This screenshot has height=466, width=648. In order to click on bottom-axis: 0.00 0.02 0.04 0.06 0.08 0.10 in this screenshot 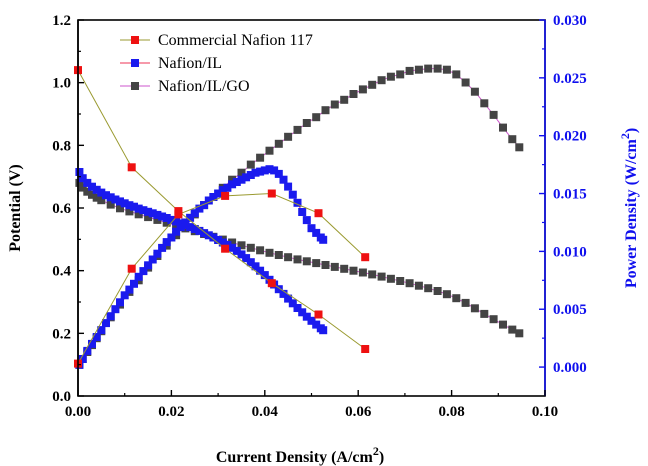, I will do `click(311, 405)`.